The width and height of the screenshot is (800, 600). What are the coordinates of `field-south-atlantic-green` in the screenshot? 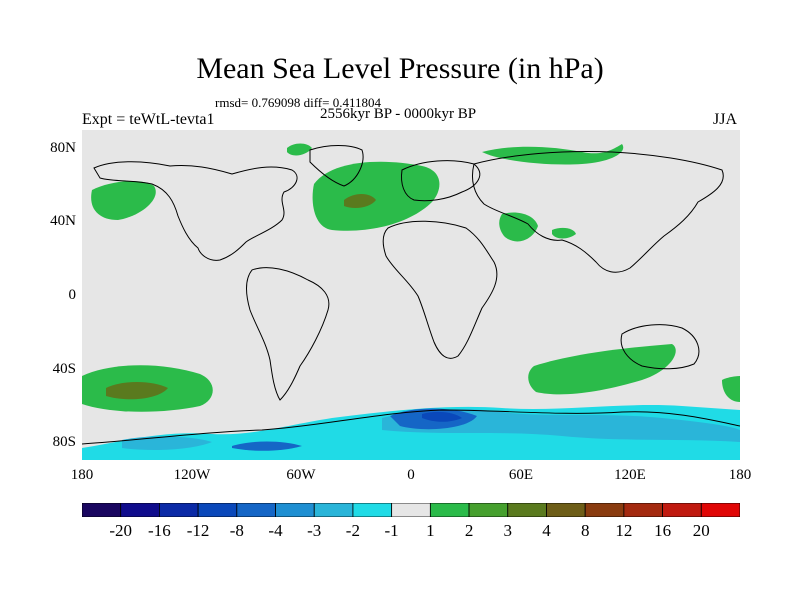 It's located at (731, 389).